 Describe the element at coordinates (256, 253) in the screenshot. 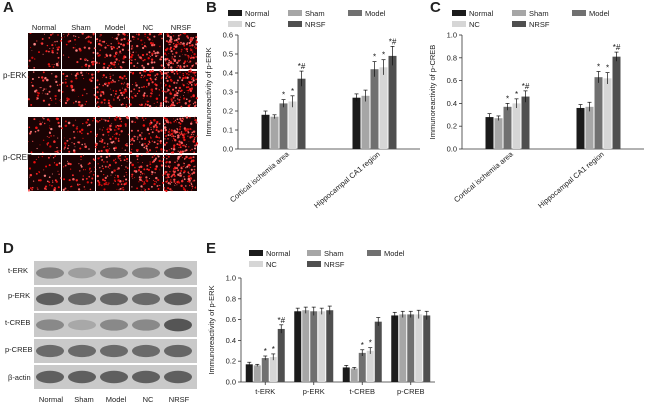

I see `legend-swatch-normal` at that location.